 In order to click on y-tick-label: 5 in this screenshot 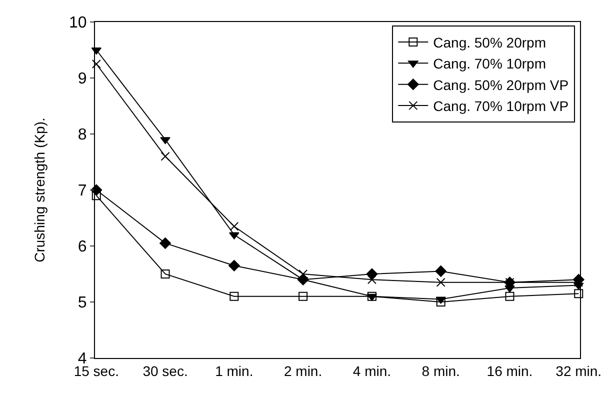, I will do `click(82, 303)`.